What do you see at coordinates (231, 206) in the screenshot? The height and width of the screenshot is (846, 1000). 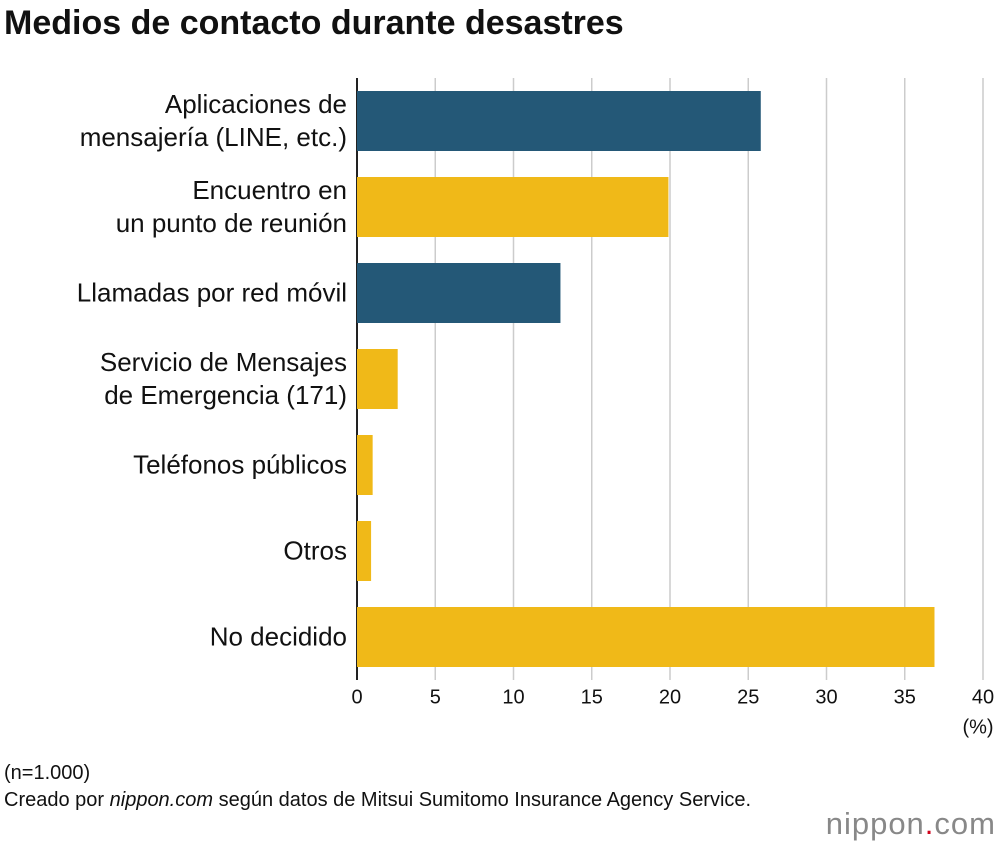 I see `y-tick-label: Encuentro en un punto de reunión` at bounding box center [231, 206].